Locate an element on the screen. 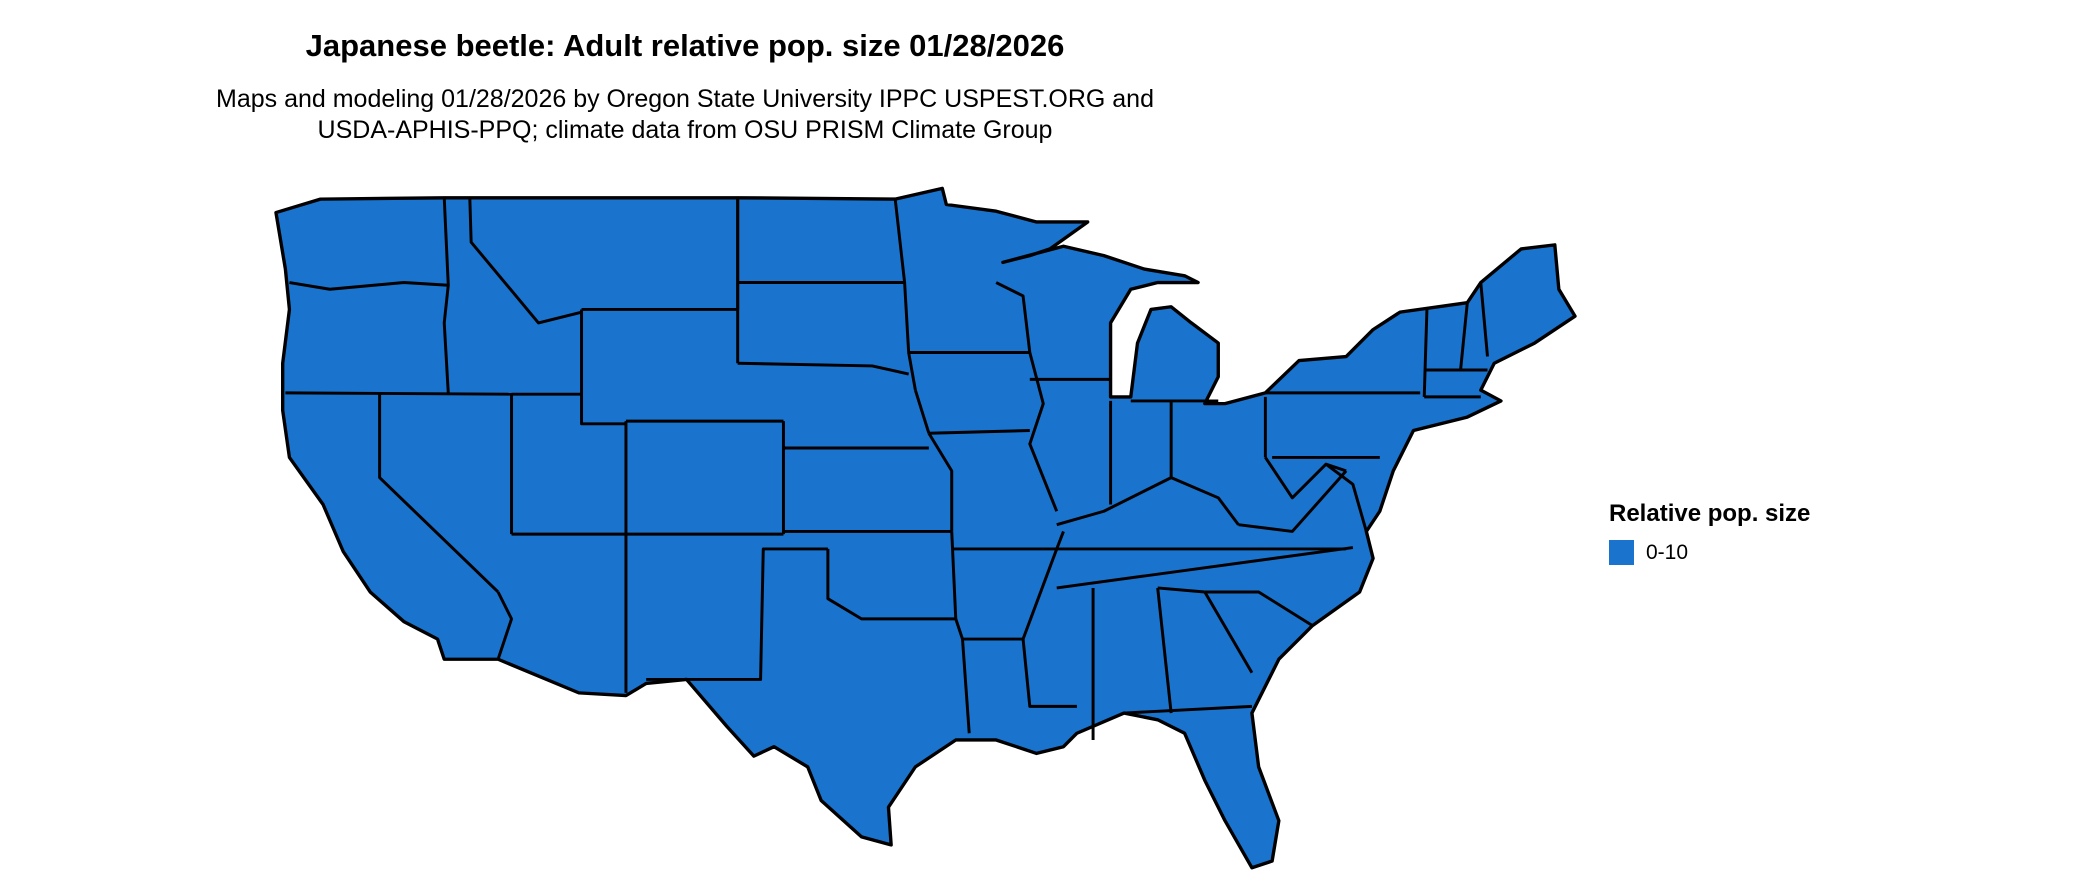 Image resolution: width=2100 pixels, height=892 pixels. legend-swatch is located at coordinates (1621, 552).